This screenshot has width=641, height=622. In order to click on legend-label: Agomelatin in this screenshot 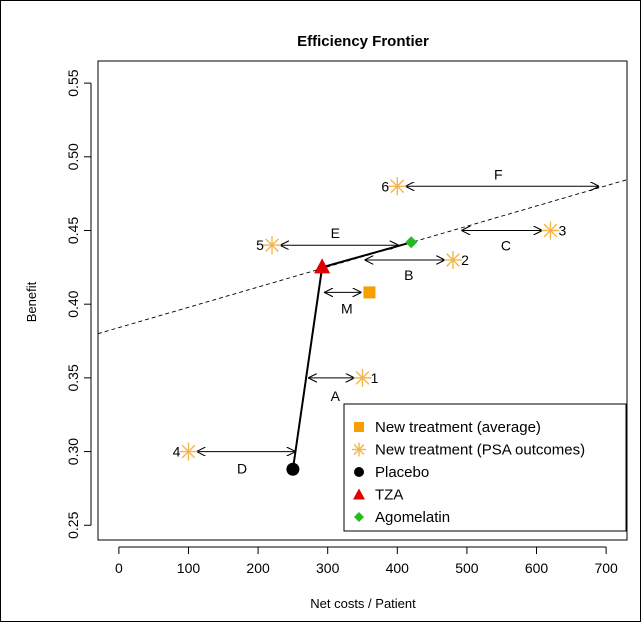, I will do `click(412, 517)`.